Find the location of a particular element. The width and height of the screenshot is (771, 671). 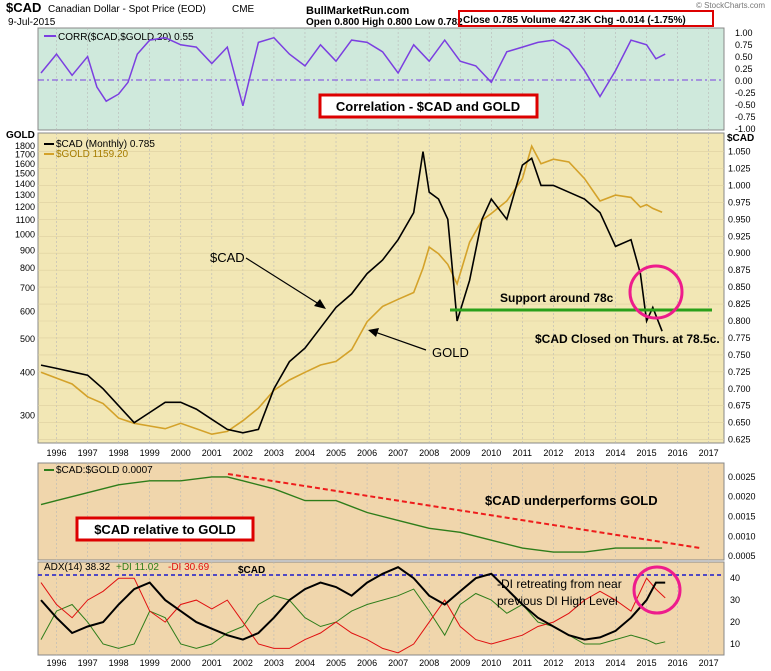

gold-y-tick: 1300 is located at coordinates (25, 195).